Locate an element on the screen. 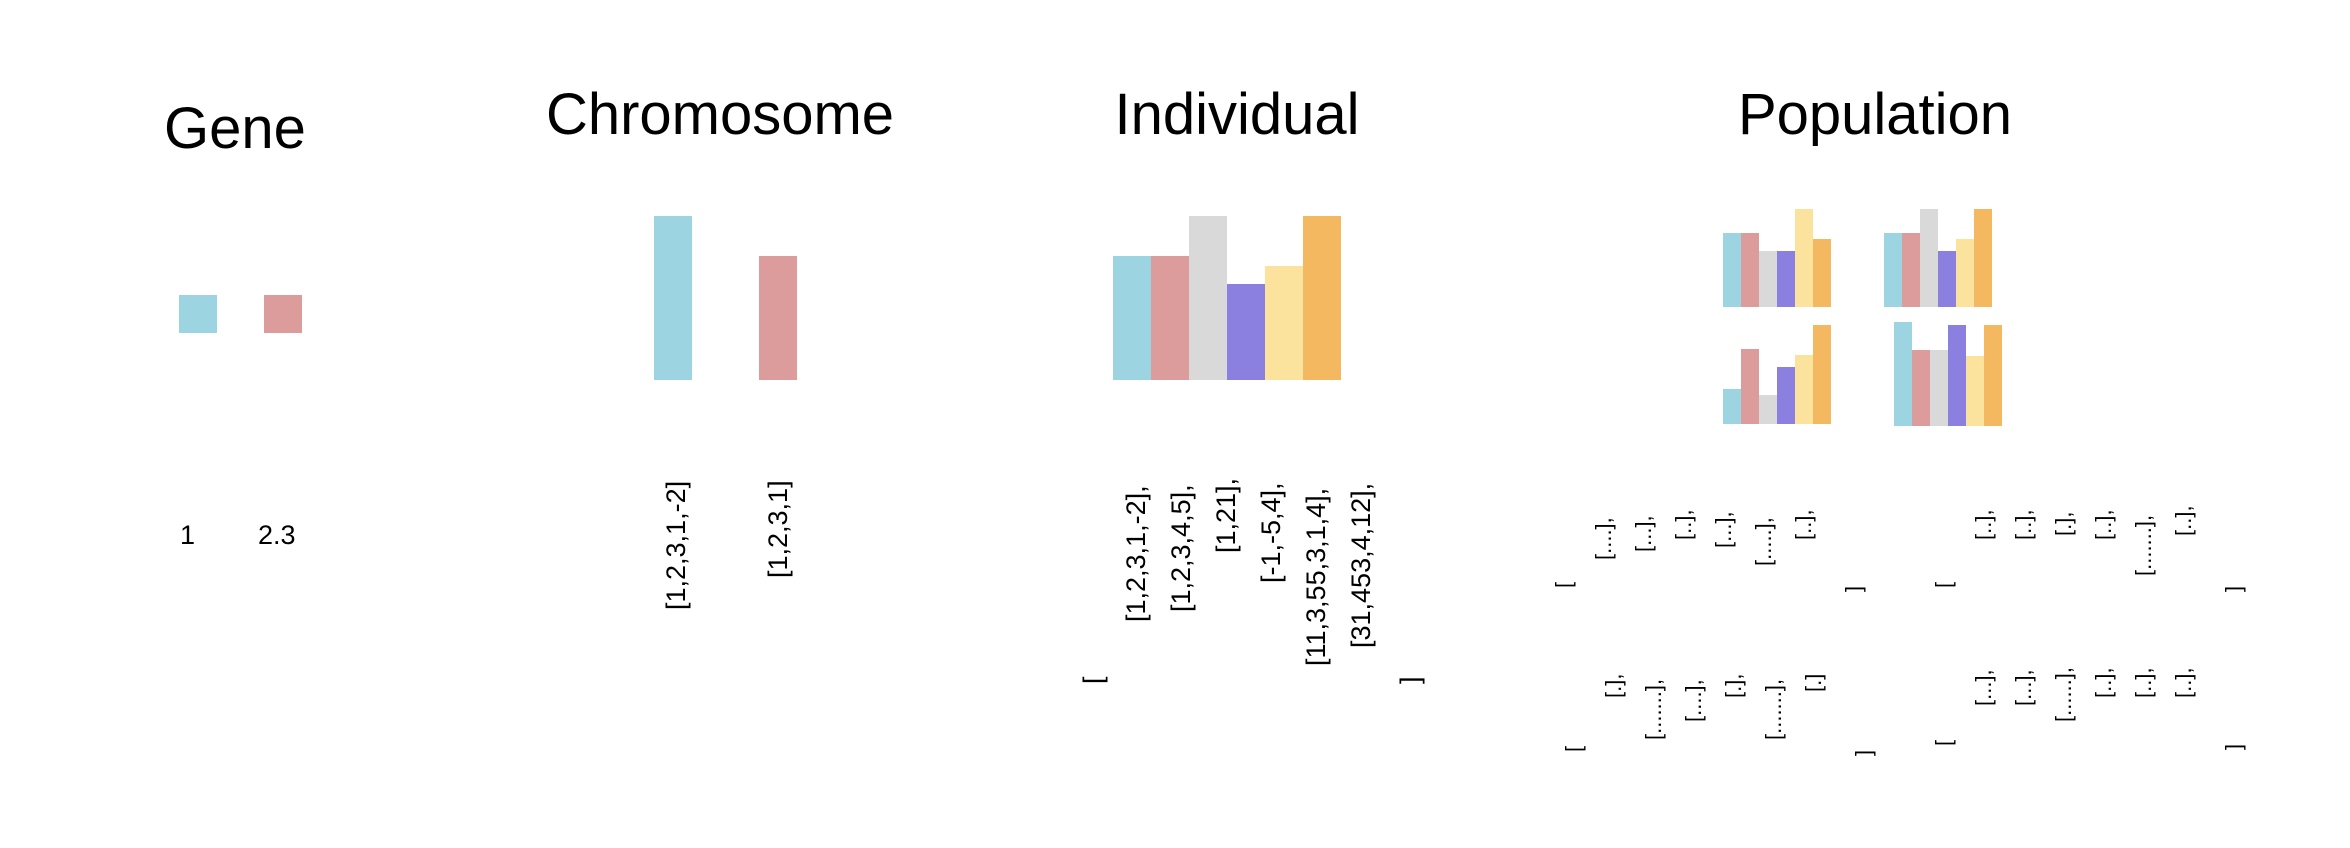  gene-block-red is located at coordinates (283, 314).